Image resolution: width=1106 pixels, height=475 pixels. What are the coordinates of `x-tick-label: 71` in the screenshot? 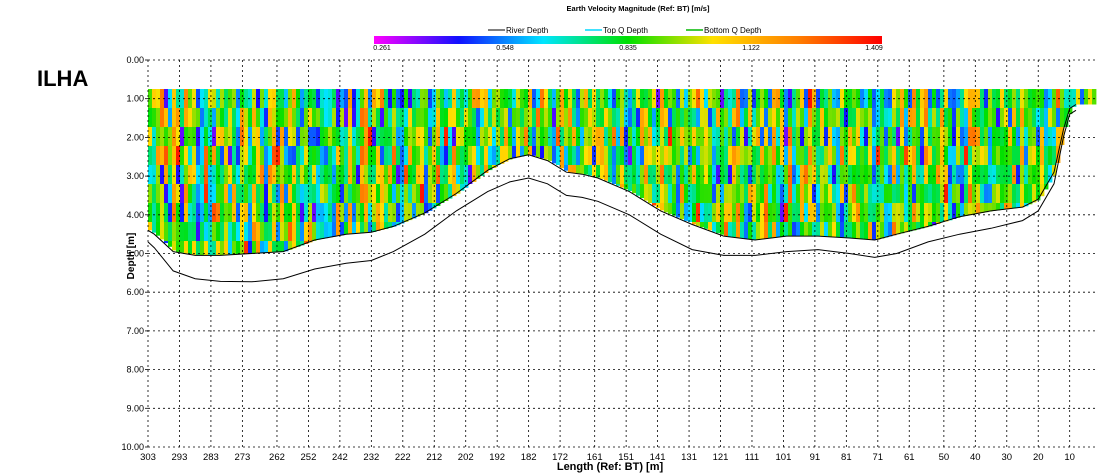 It's located at (878, 457).